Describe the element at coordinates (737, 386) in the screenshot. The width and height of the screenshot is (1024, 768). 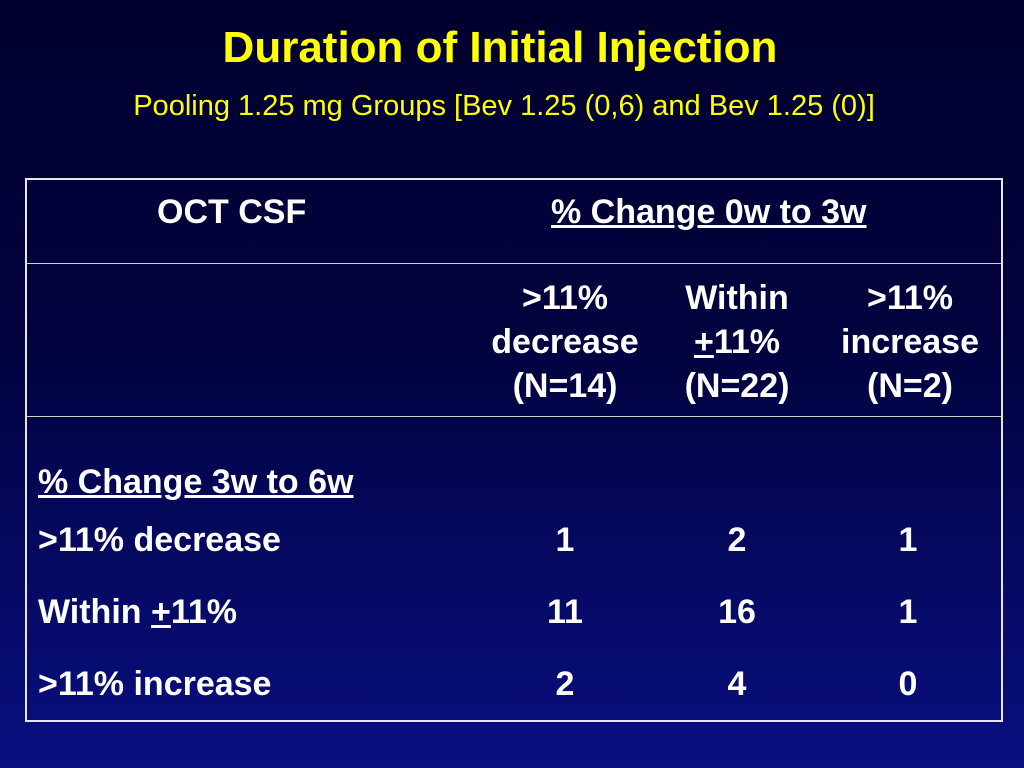
I see `column-header-within-line3: (N=22)` at that location.